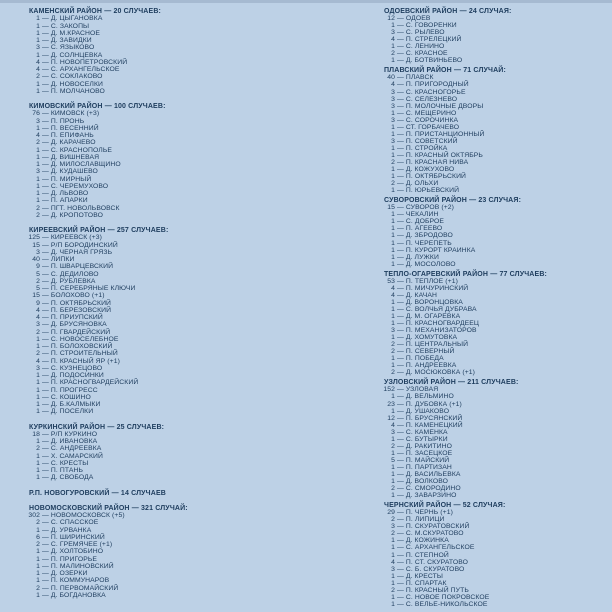  Describe the element at coordinates (429, 453) in the screenshot. I see `place-name: П. ЗАСЕЦКОЕ` at that location.